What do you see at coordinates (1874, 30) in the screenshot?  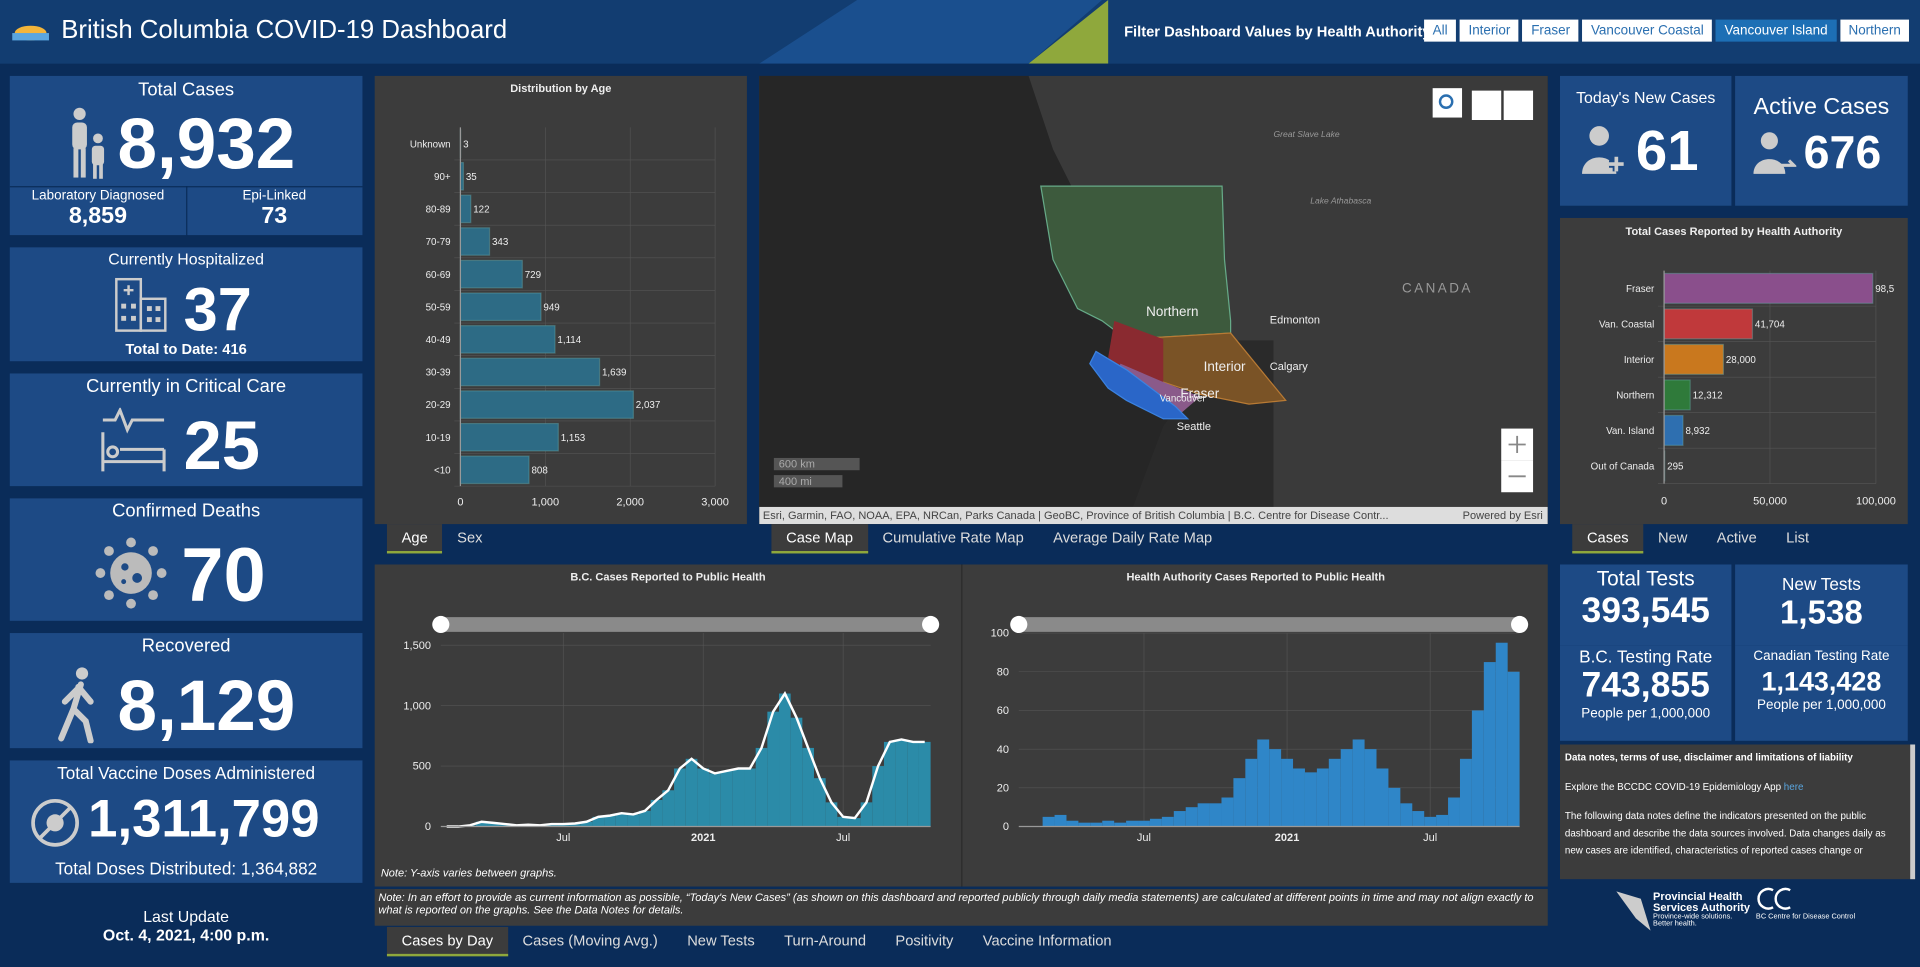 I see `filter-button: Northern` at bounding box center [1874, 30].